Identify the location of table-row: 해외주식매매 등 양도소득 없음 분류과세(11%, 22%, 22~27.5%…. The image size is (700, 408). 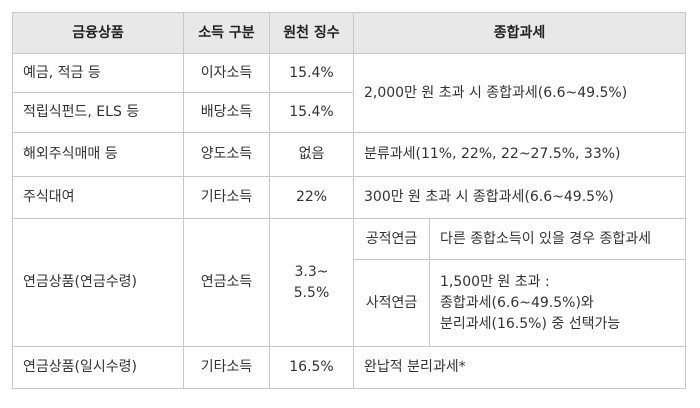
(349, 154).